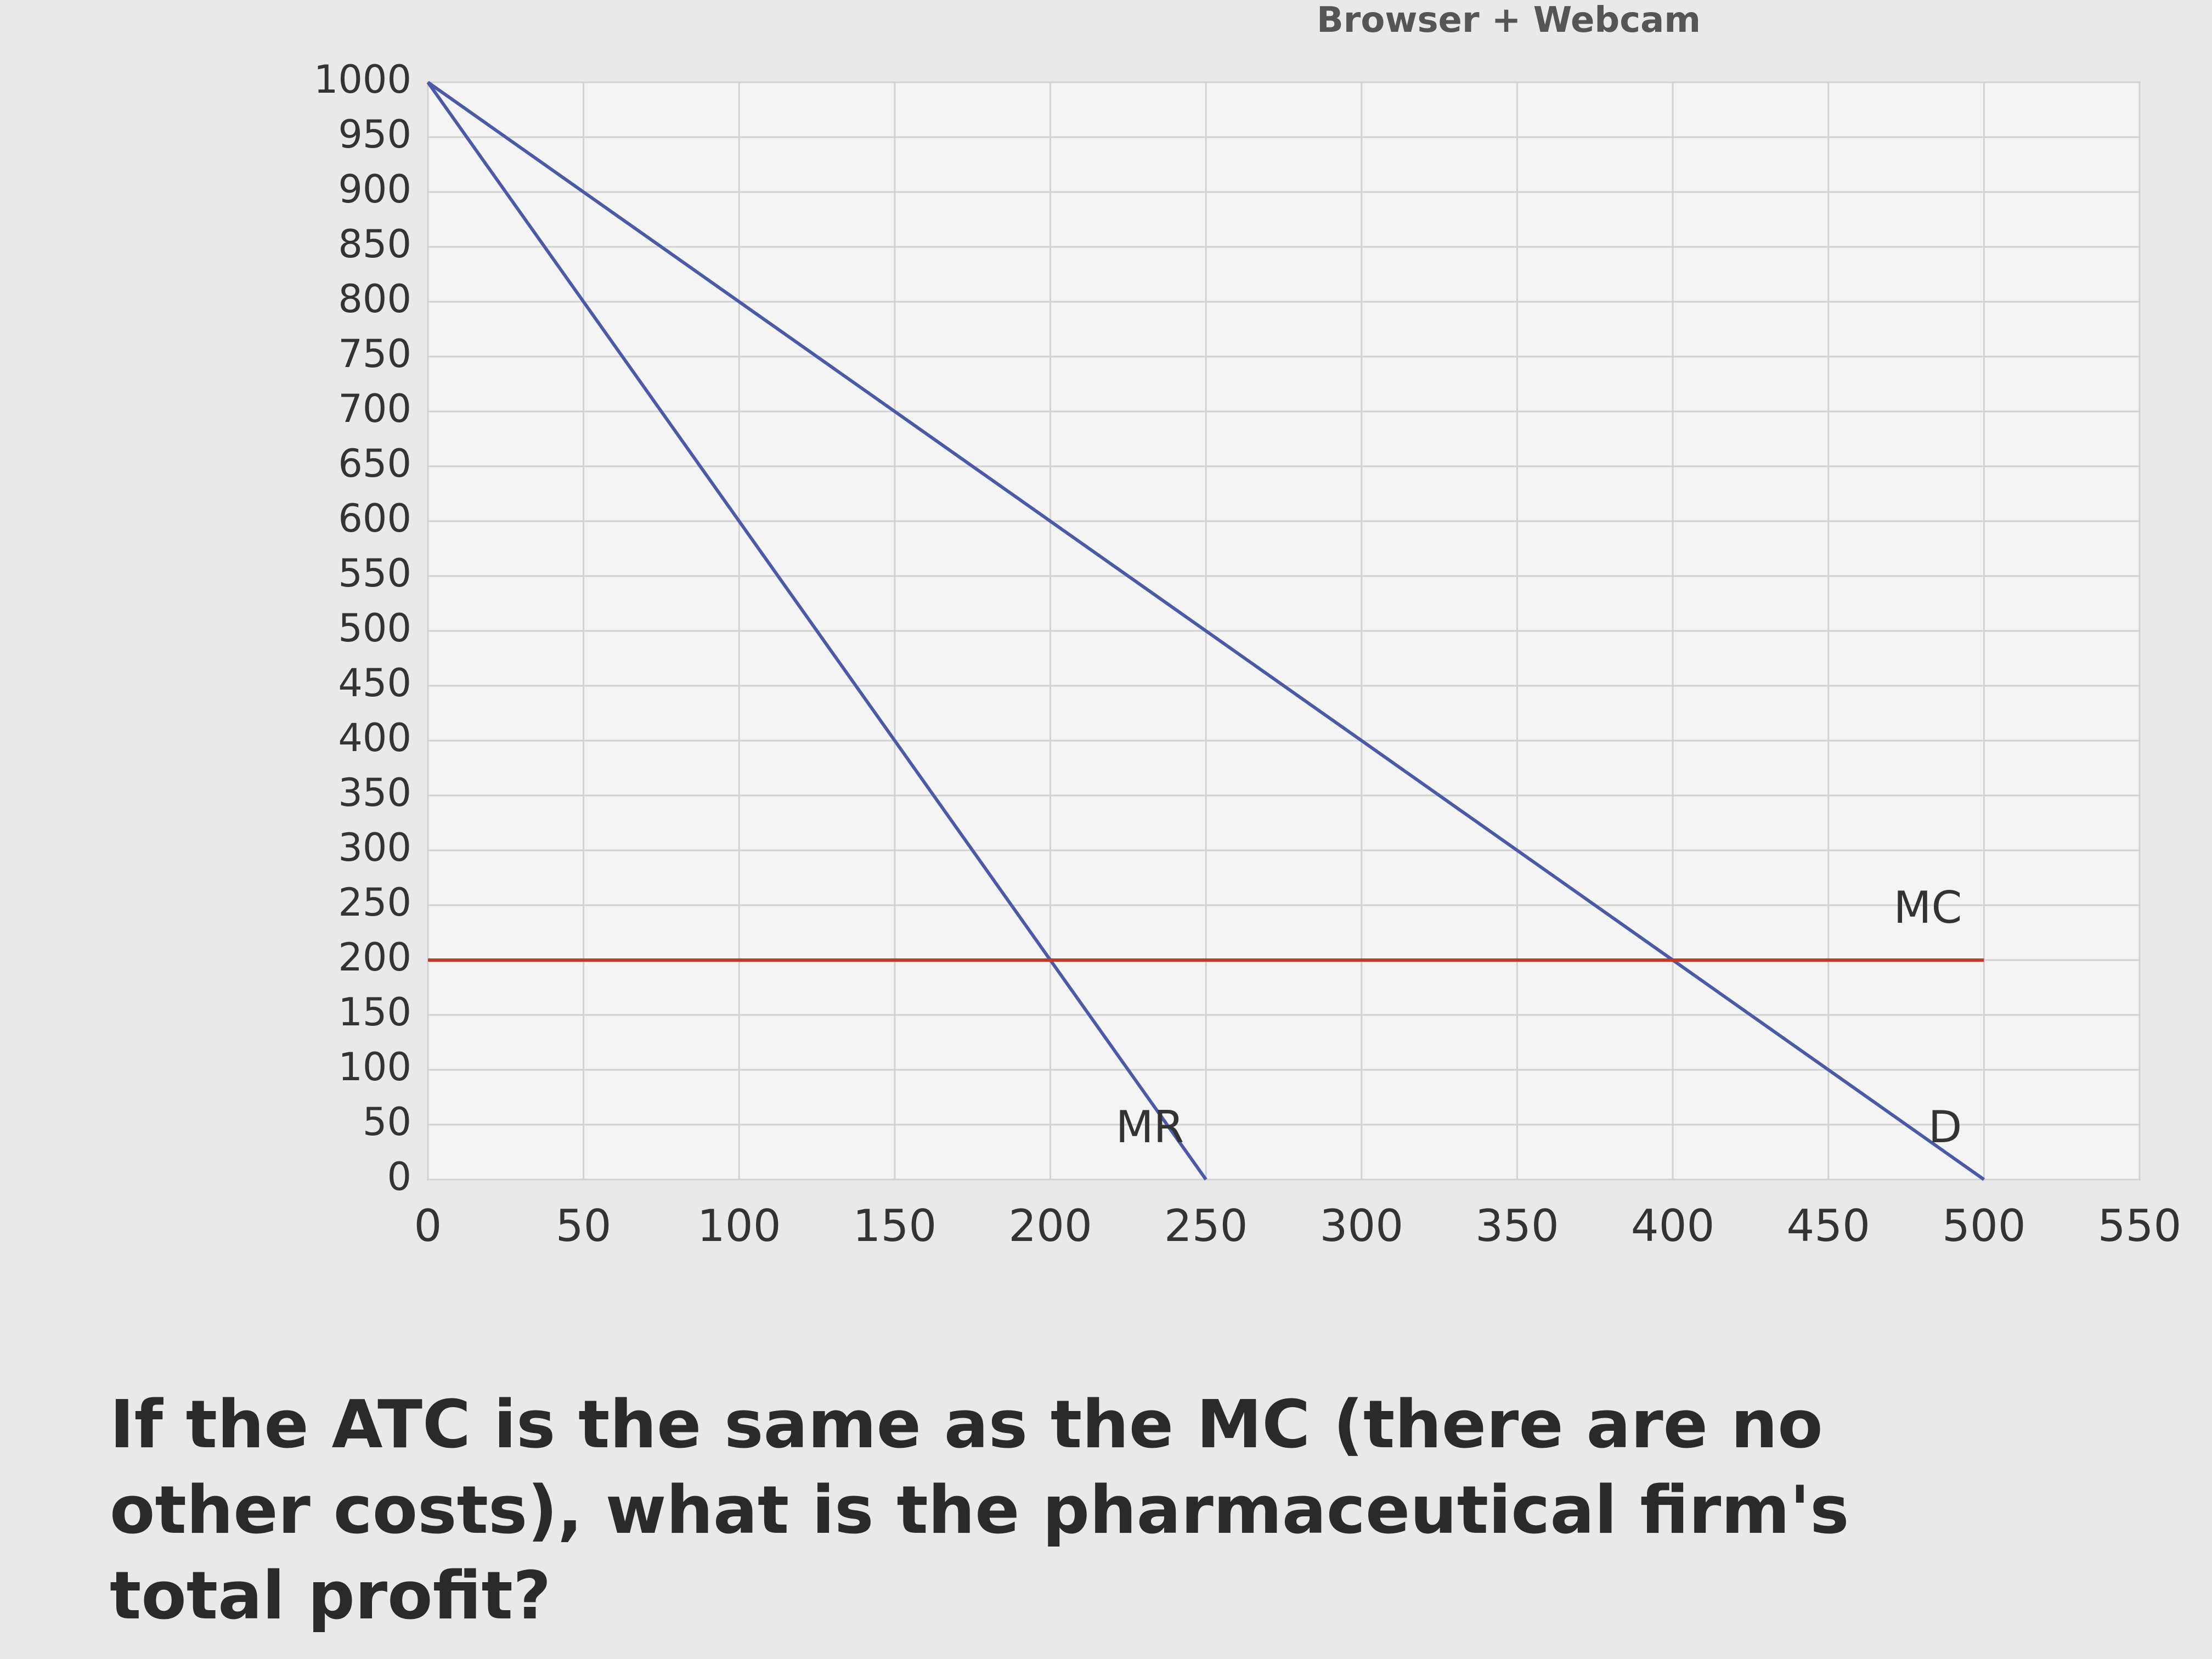  What do you see at coordinates (584, 1225) in the screenshot?
I see `x-tick-label: 50` at bounding box center [584, 1225].